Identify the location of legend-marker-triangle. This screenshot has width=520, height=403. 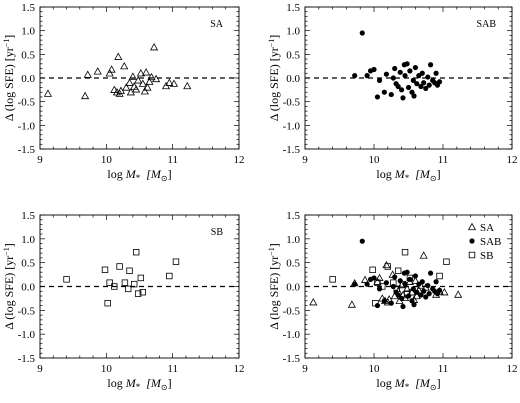
(472, 226).